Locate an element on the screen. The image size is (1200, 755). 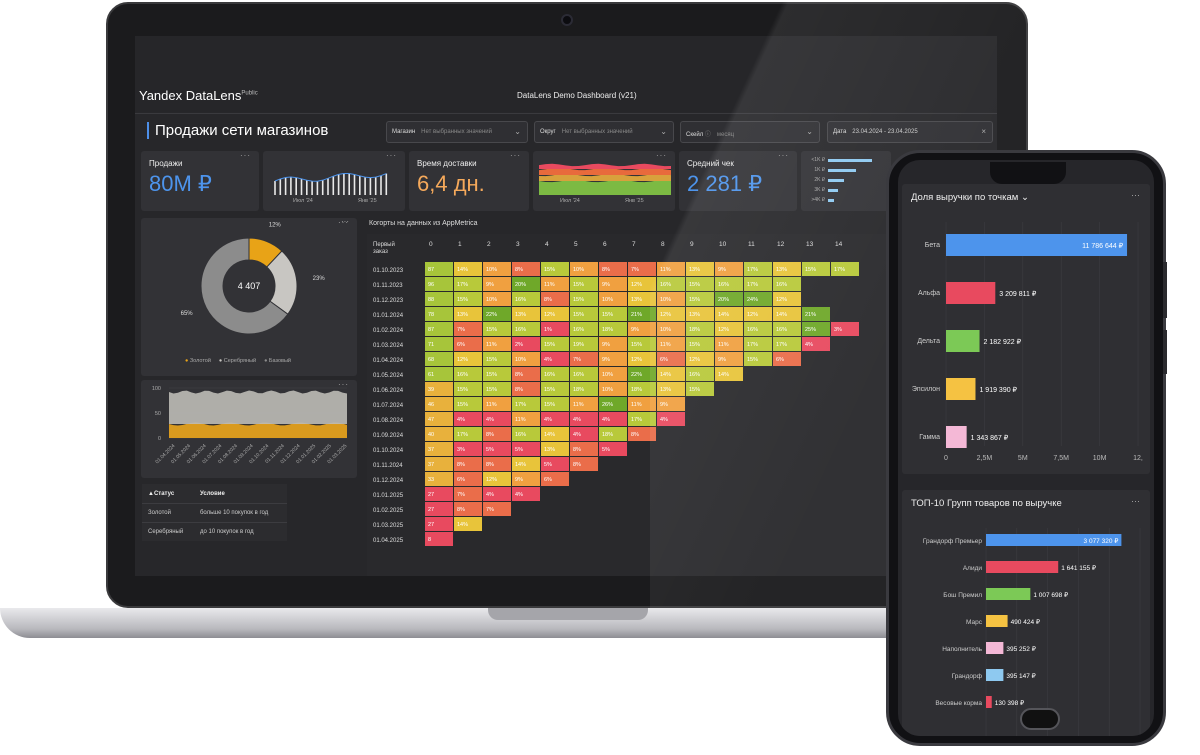
filter-date: Дата 23.04.2024 - 23.04.2025 × is located at coordinates (910, 132).